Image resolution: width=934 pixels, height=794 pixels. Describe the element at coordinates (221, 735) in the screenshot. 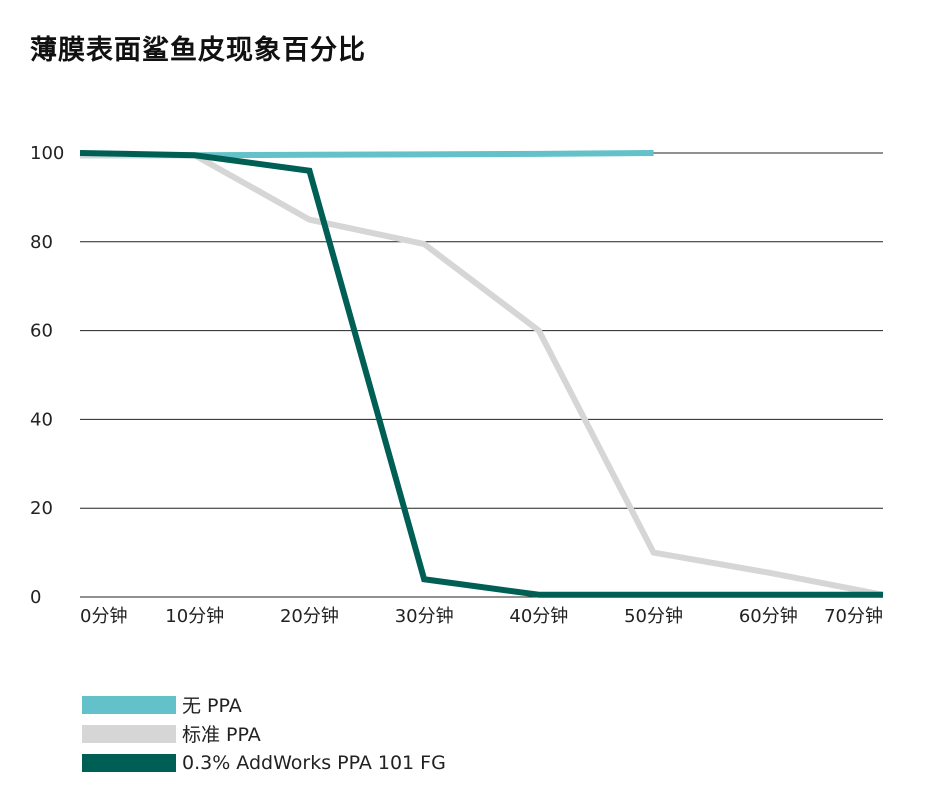

I see `legend-label: 标准 PPA` at that location.